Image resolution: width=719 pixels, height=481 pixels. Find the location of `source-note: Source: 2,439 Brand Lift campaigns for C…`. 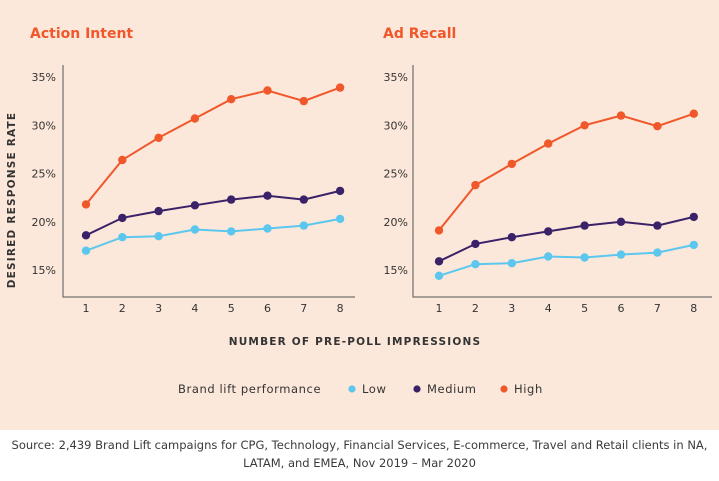

source-note: Source: 2,439 Brand Lift campaigns for C… is located at coordinates (359, 454).